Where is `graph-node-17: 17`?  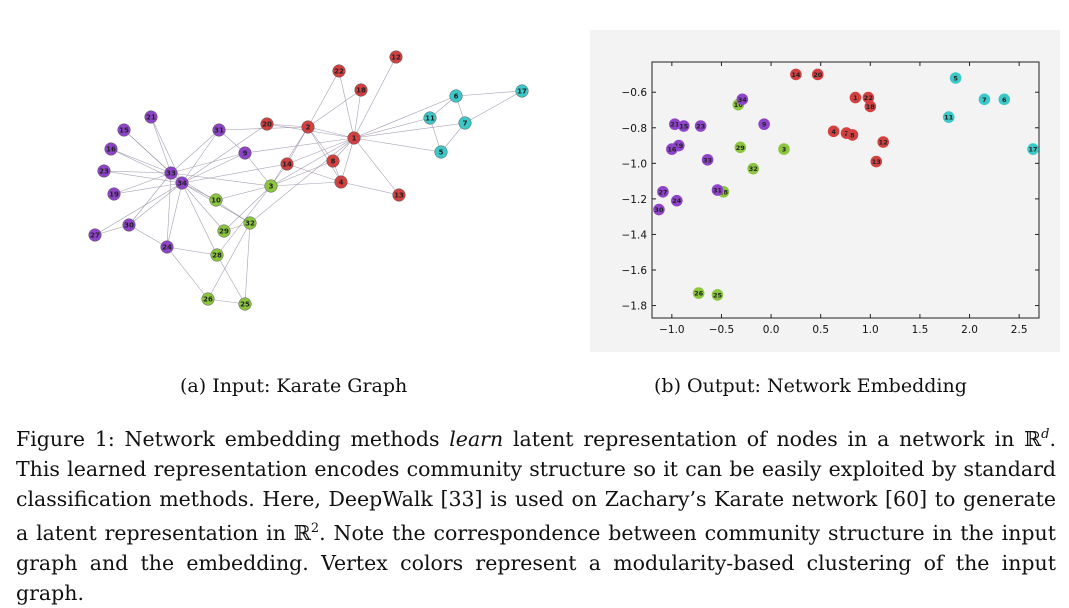
graph-node-17: 17 is located at coordinates (522, 91).